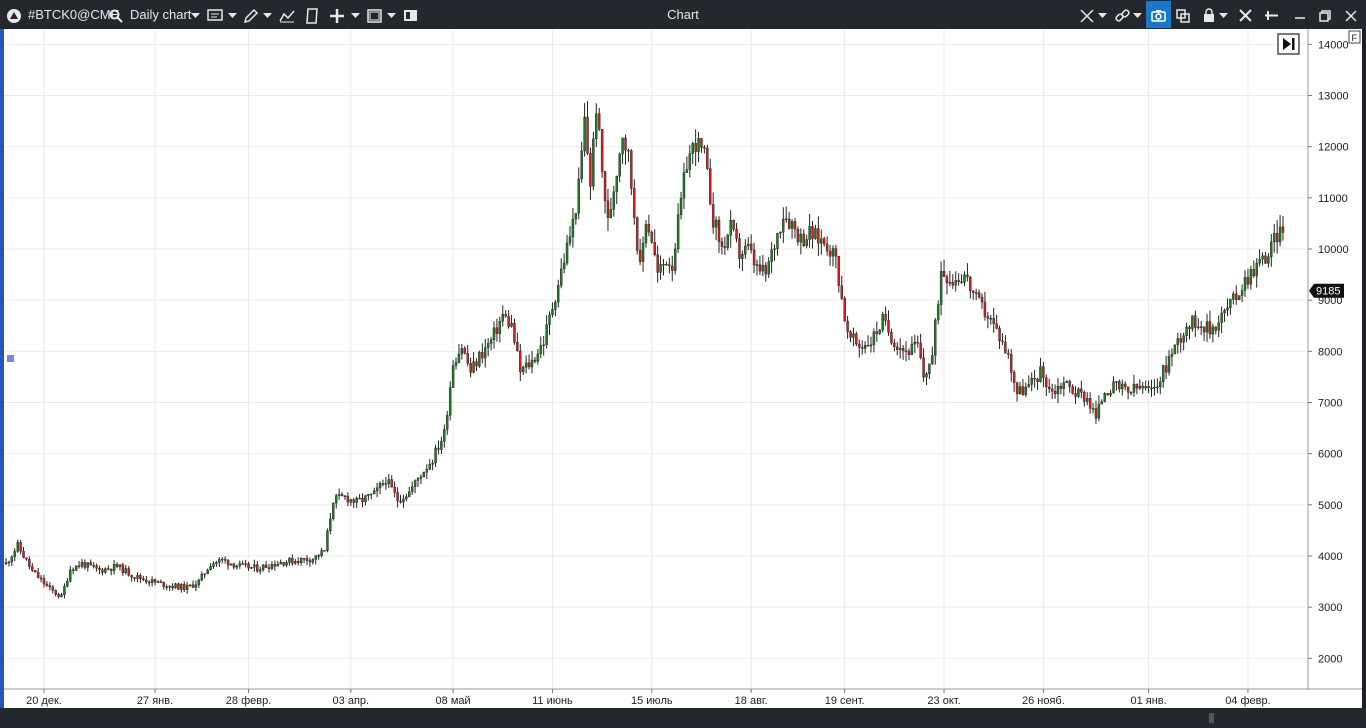 This screenshot has height=728, width=1366. What do you see at coordinates (14, 14) in the screenshot?
I see `app-logo-icon` at bounding box center [14, 14].